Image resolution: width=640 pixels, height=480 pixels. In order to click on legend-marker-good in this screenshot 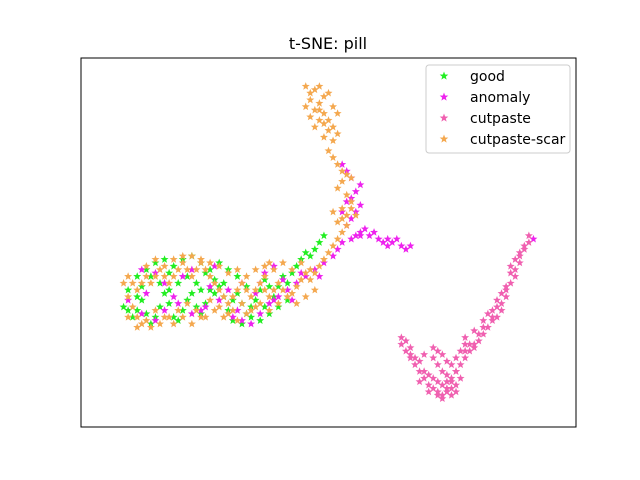, I will do `click(444, 75)`.